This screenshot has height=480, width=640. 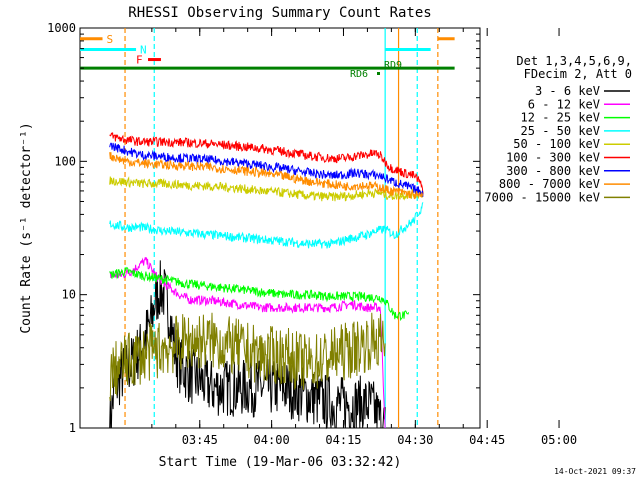 What do you see at coordinates (279, 13) in the screenshot?
I see `chart-title: RHESSI Observing Summary Count Rates` at bounding box center [279, 13].